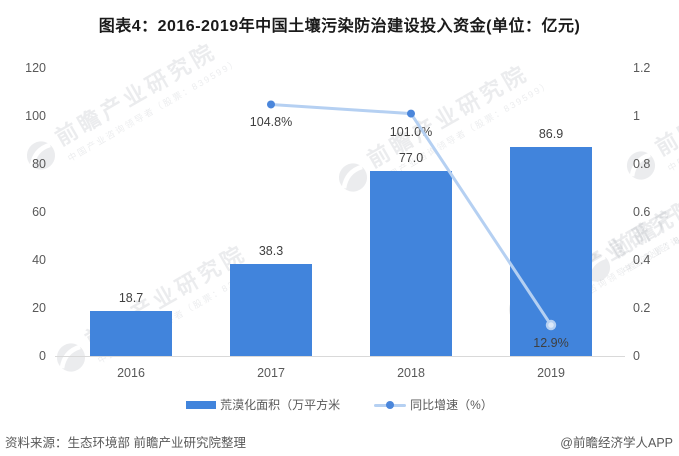  Describe the element at coordinates (411, 373) in the screenshot. I see `x-axis-label: 2018` at that location.